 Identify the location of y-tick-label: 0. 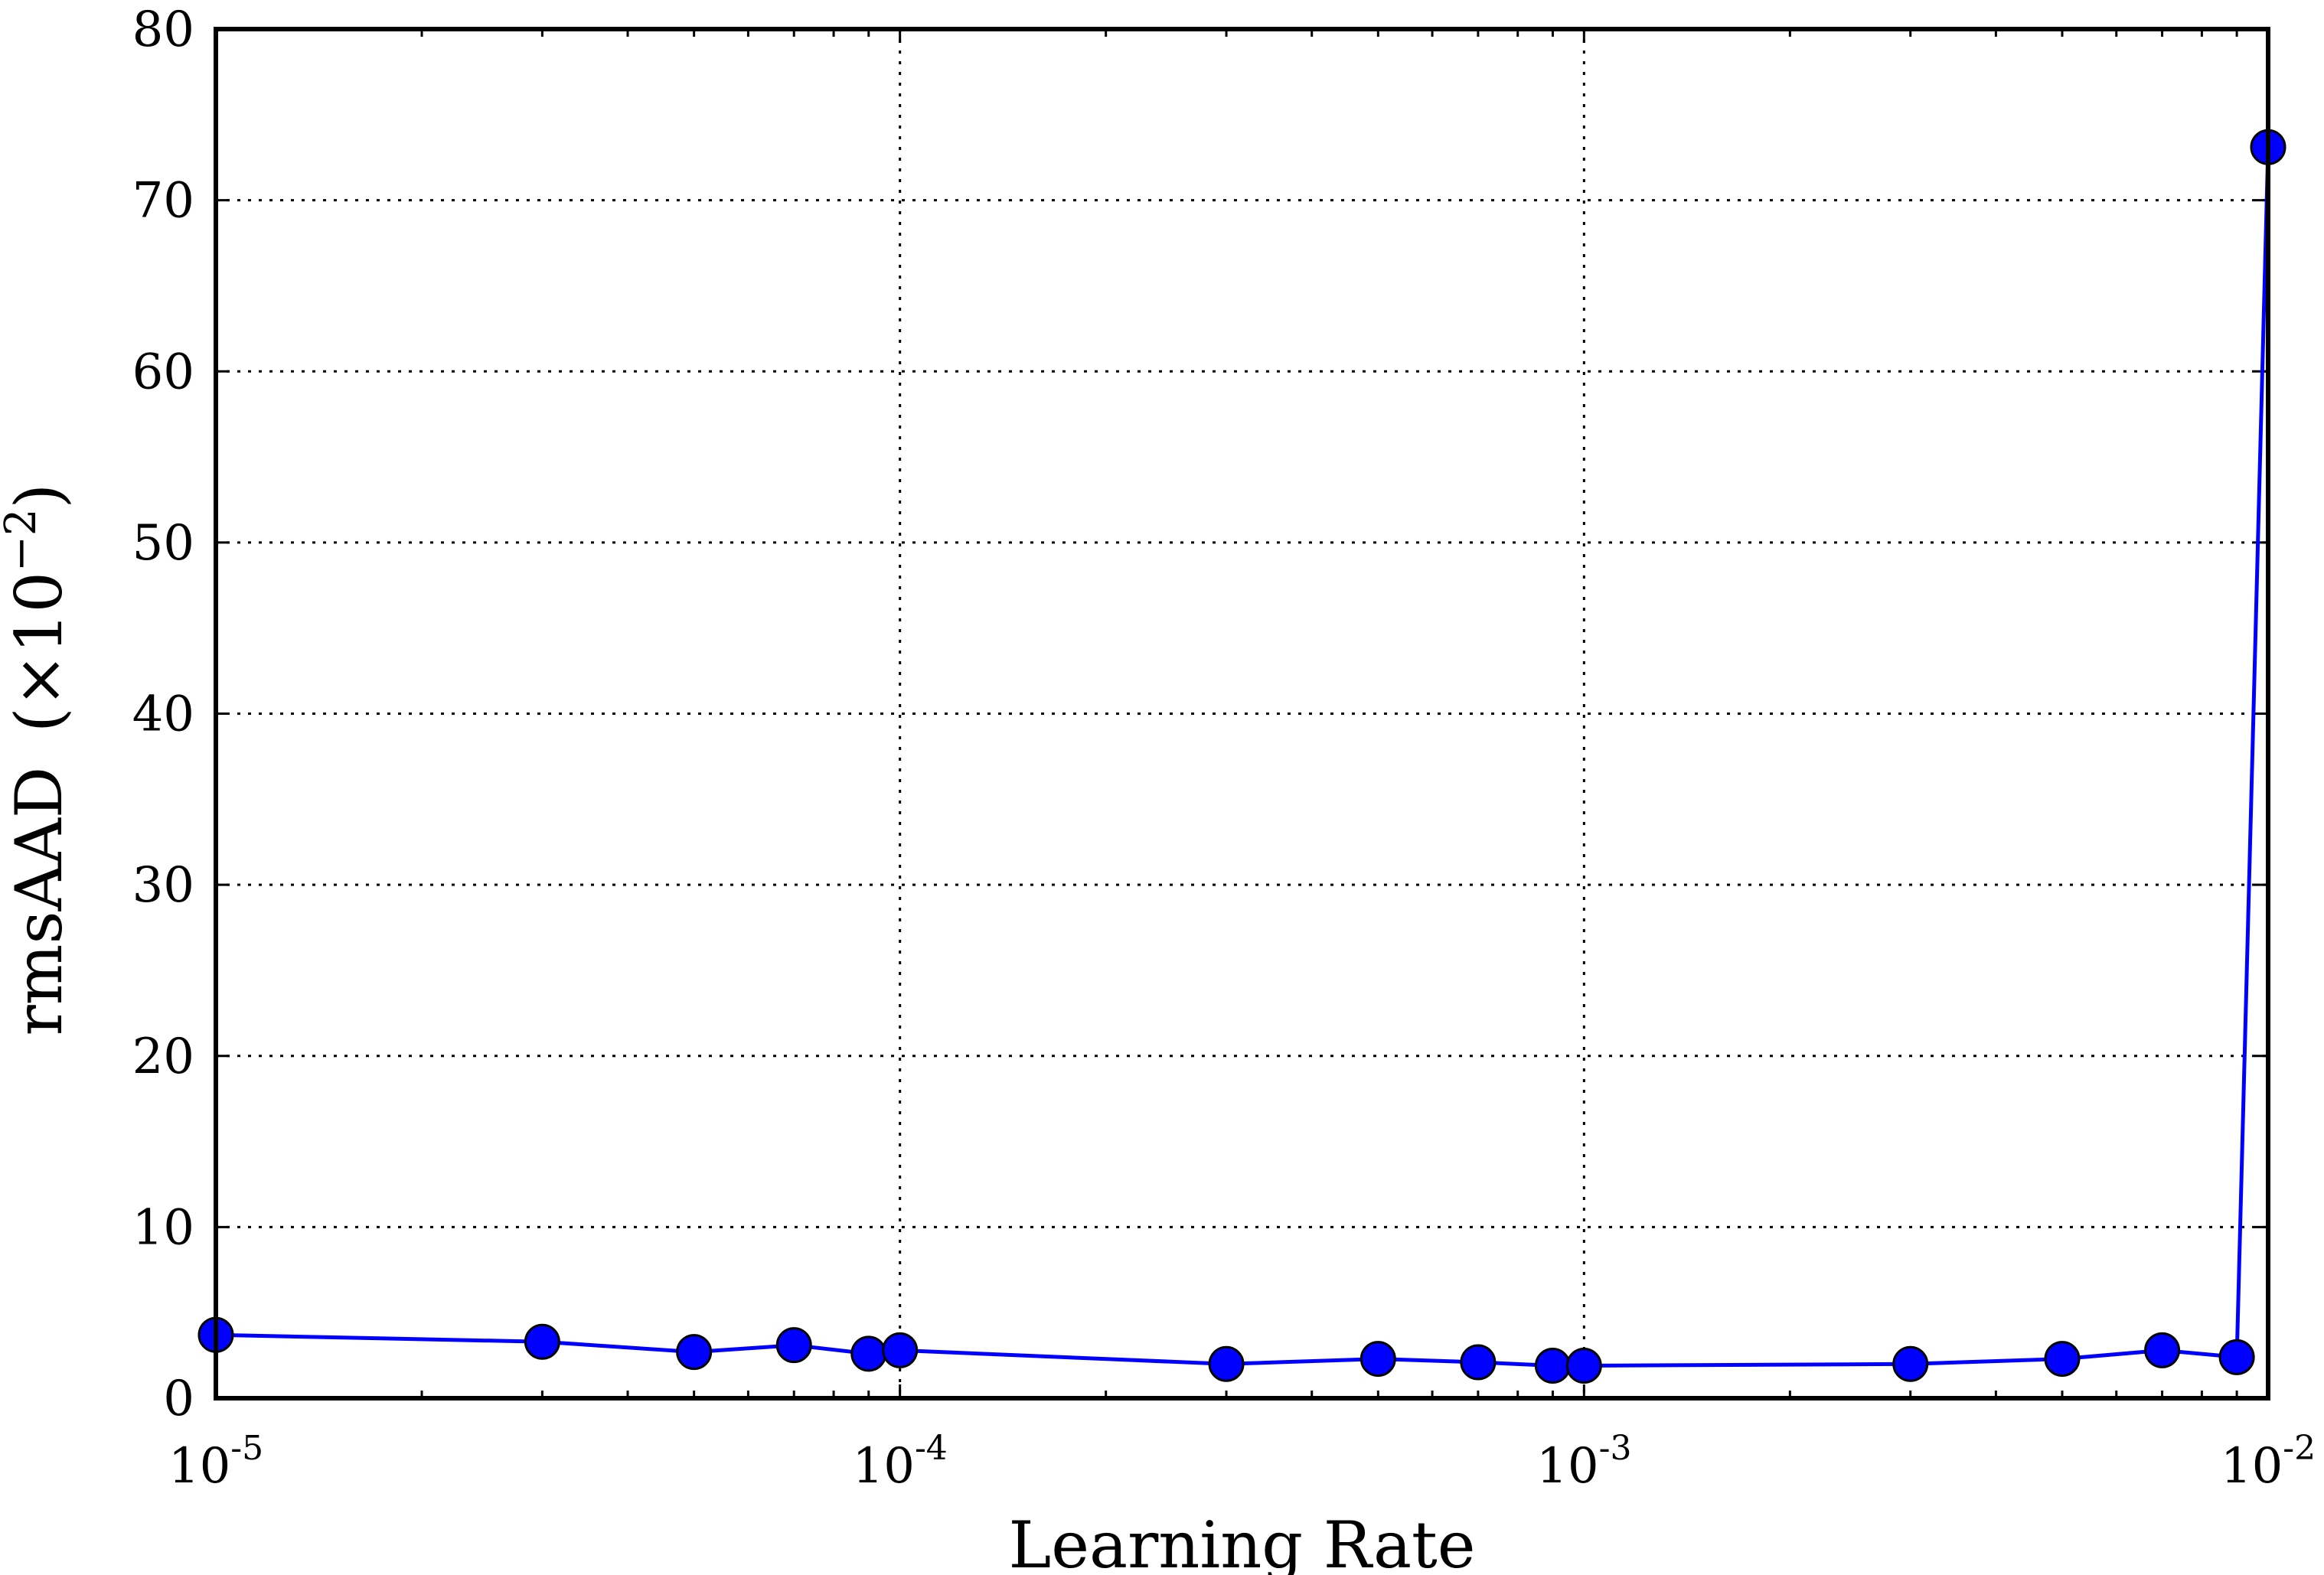
(178, 1399).